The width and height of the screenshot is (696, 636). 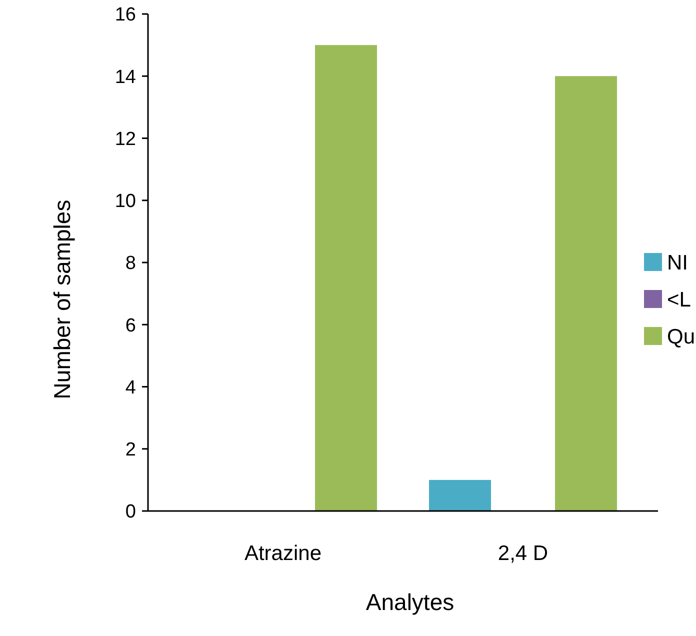 What do you see at coordinates (125, 77) in the screenshot?
I see `y-tick-label: 14` at bounding box center [125, 77].